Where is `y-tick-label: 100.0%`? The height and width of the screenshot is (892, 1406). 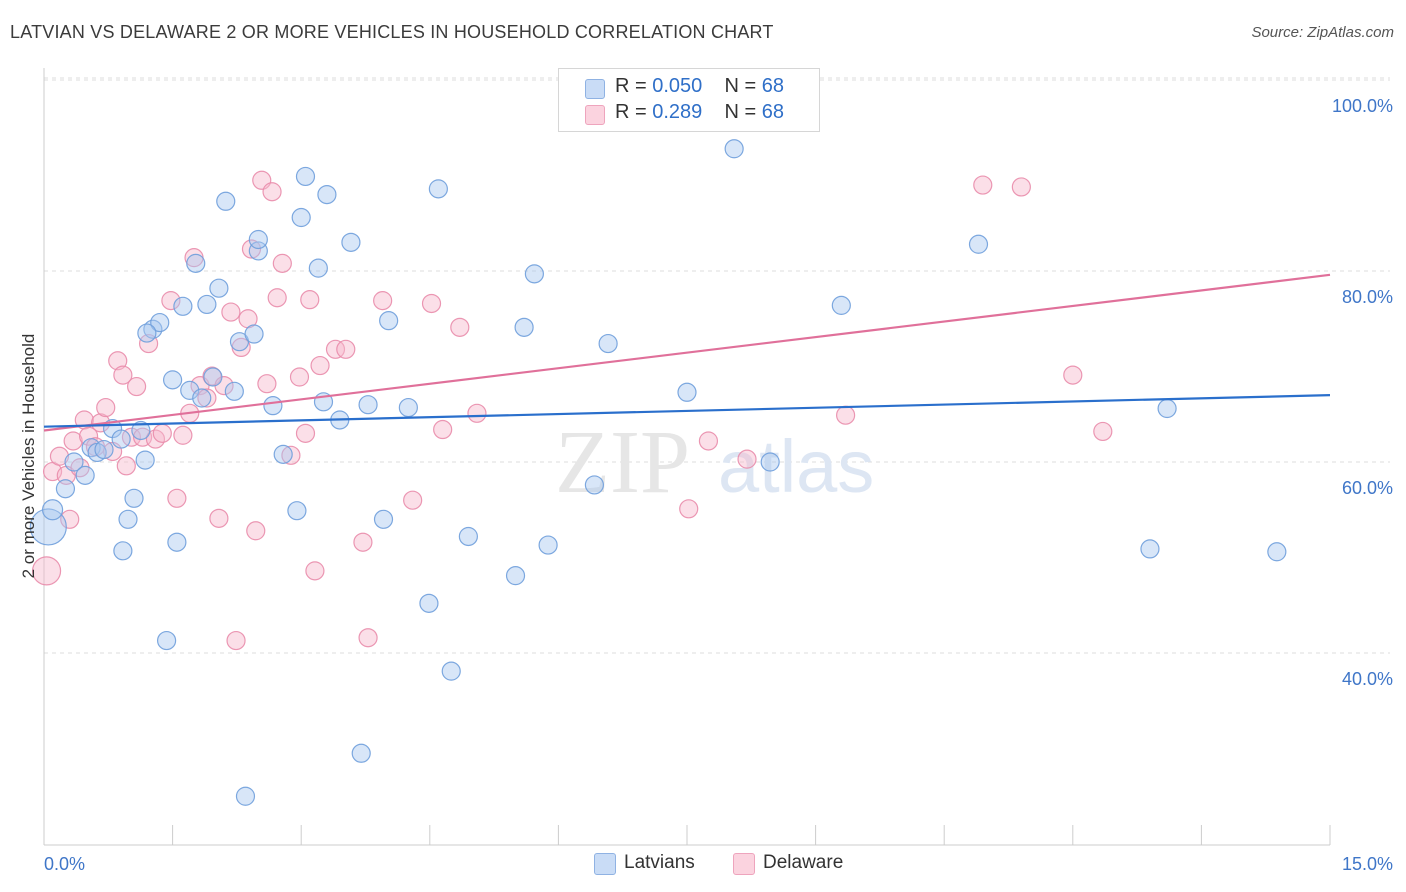 y-tick-label: 100.0% is located at coordinates (1362, 106).